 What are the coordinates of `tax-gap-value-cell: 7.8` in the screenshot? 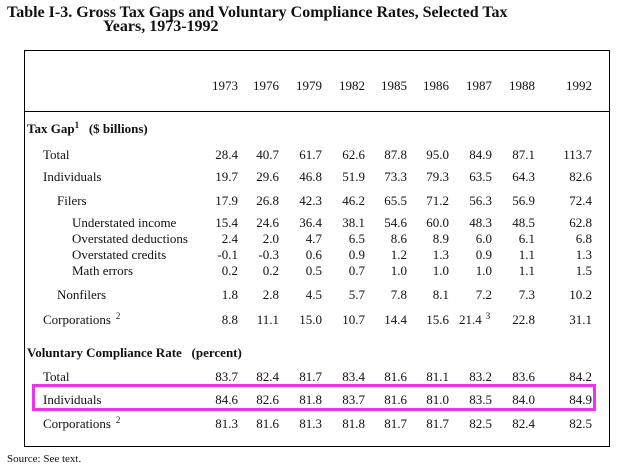 It's located at (398, 294).